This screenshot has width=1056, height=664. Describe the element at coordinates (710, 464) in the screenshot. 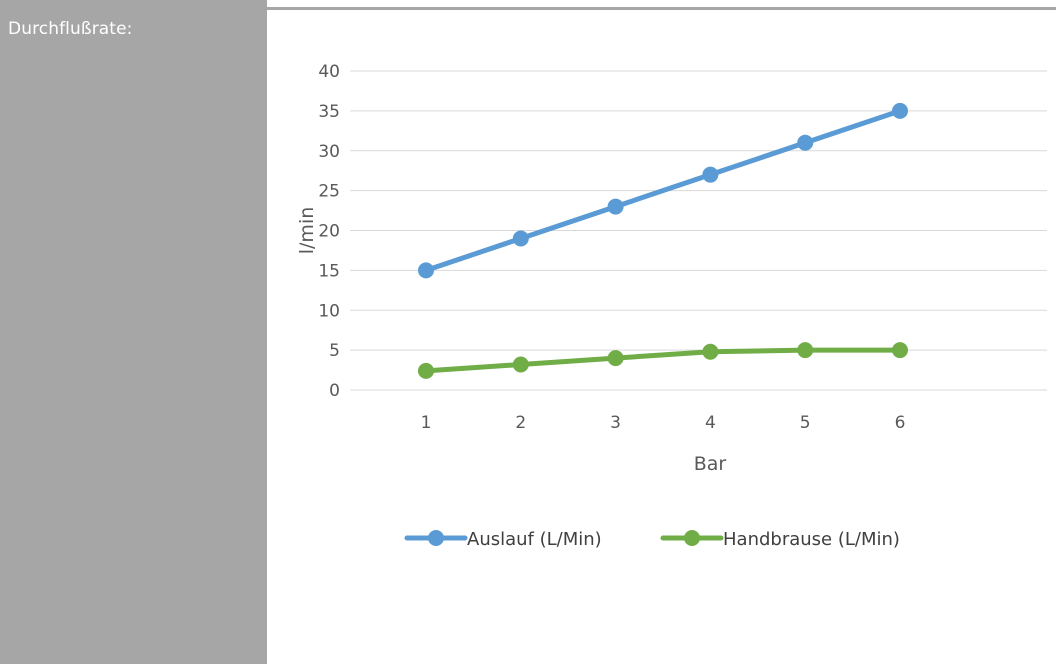

I see `x-axis-title: Bar` at that location.